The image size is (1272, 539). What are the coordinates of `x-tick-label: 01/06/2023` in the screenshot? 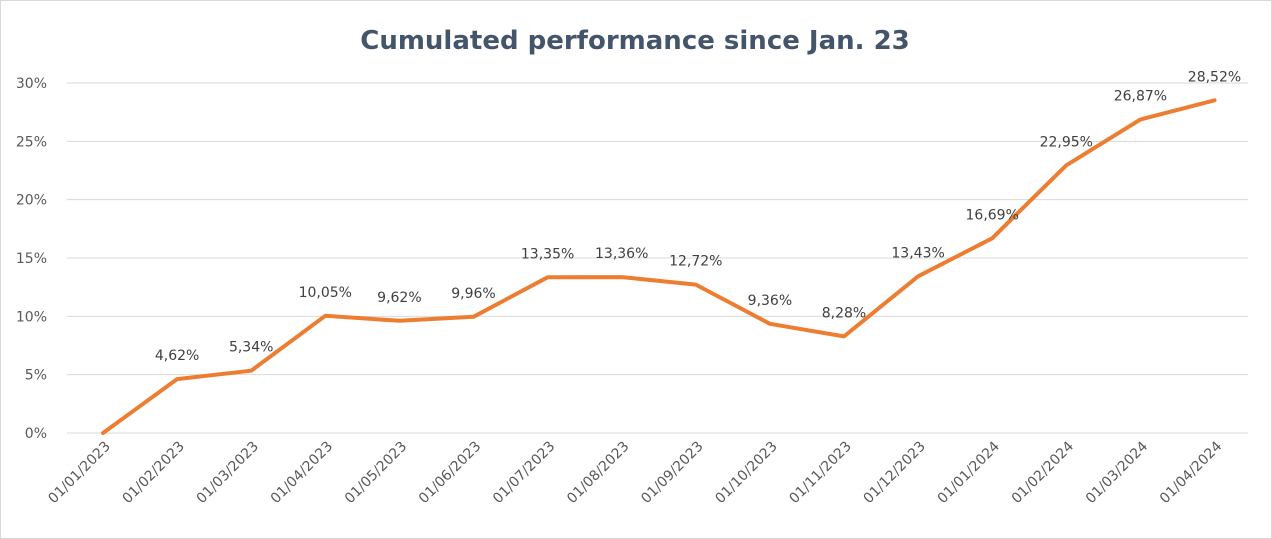 It's located at (450, 473).